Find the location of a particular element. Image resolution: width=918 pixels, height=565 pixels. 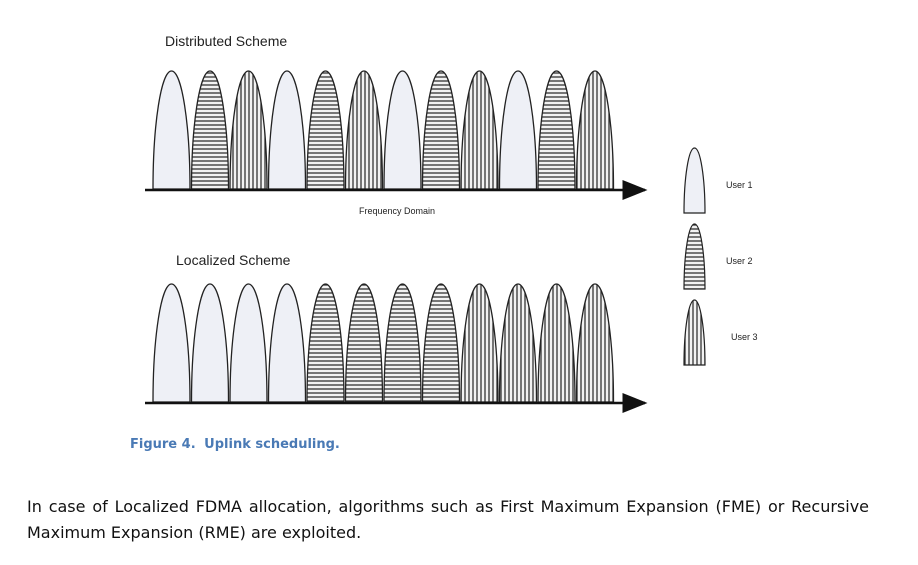

distributed-lobes is located at coordinates (383, 130).